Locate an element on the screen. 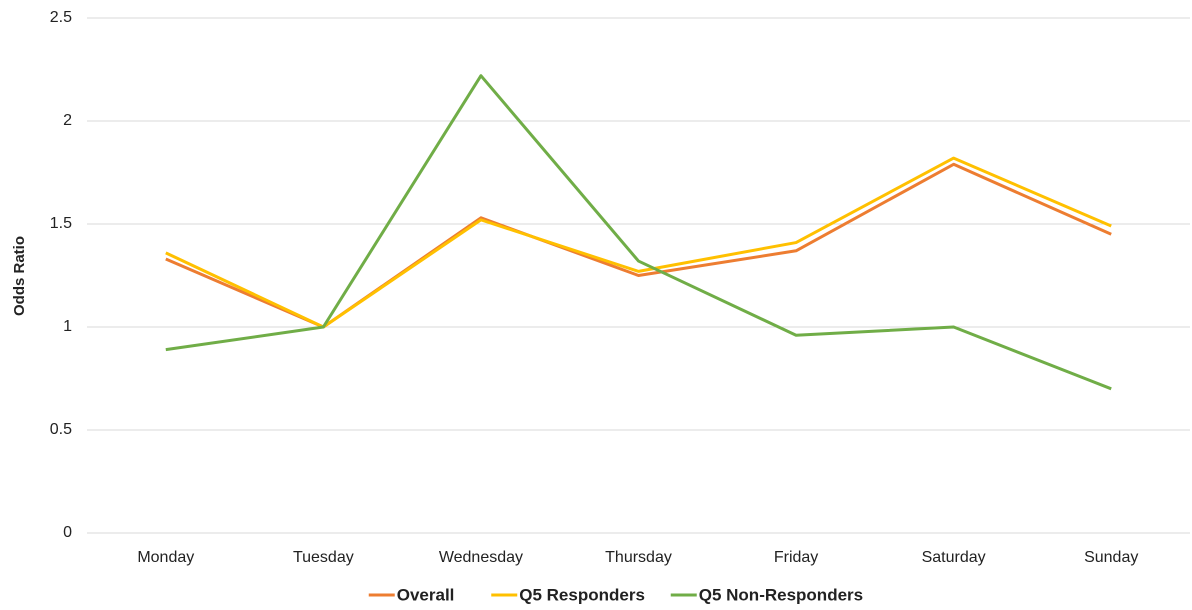 Image resolution: width=1192 pixels, height=610 pixels. y-tick-label: 1 is located at coordinates (67, 326).